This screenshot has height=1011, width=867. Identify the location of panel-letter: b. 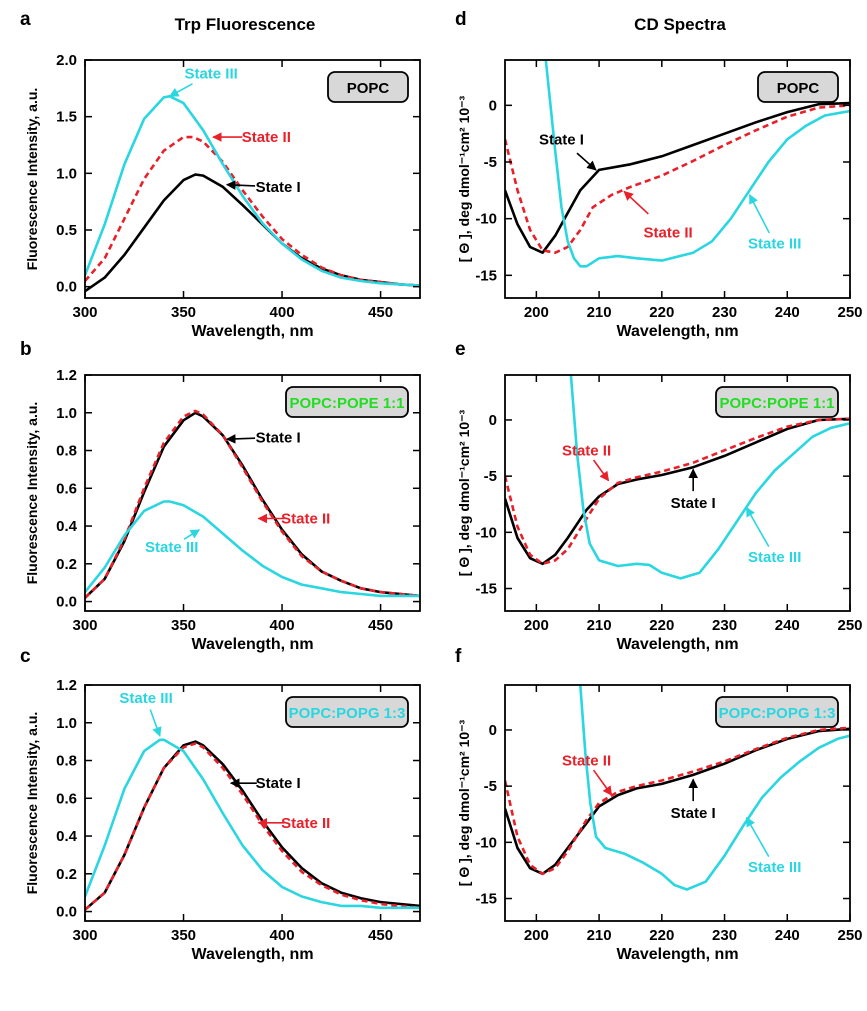
(26, 349).